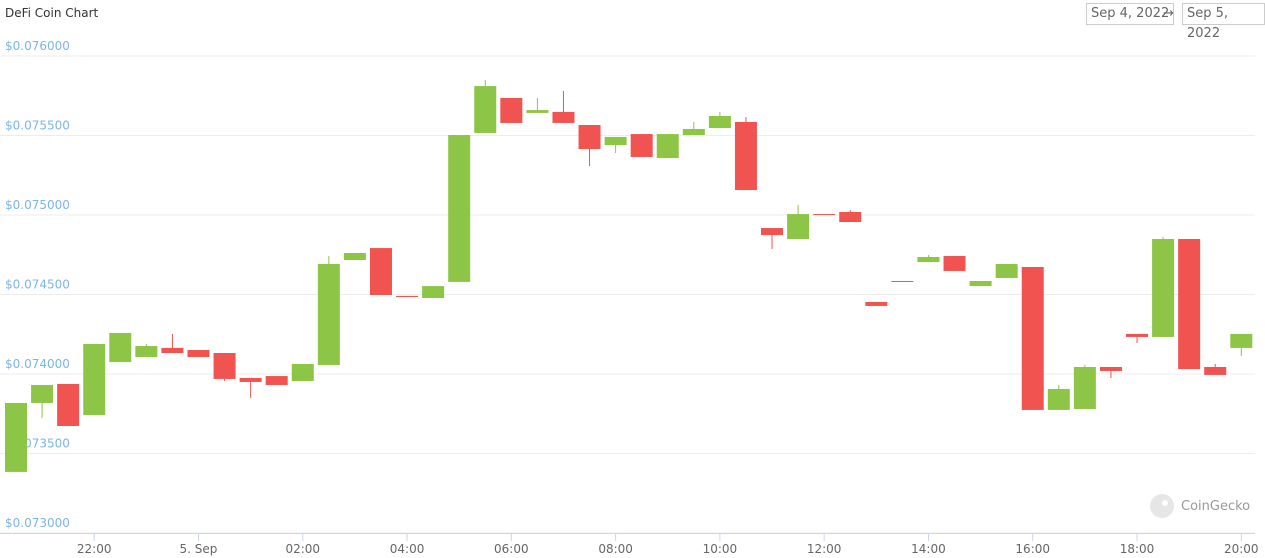 This screenshot has width=1265, height=558. What do you see at coordinates (1215, 506) in the screenshot?
I see `watermark-text: CoinGecko` at bounding box center [1215, 506].